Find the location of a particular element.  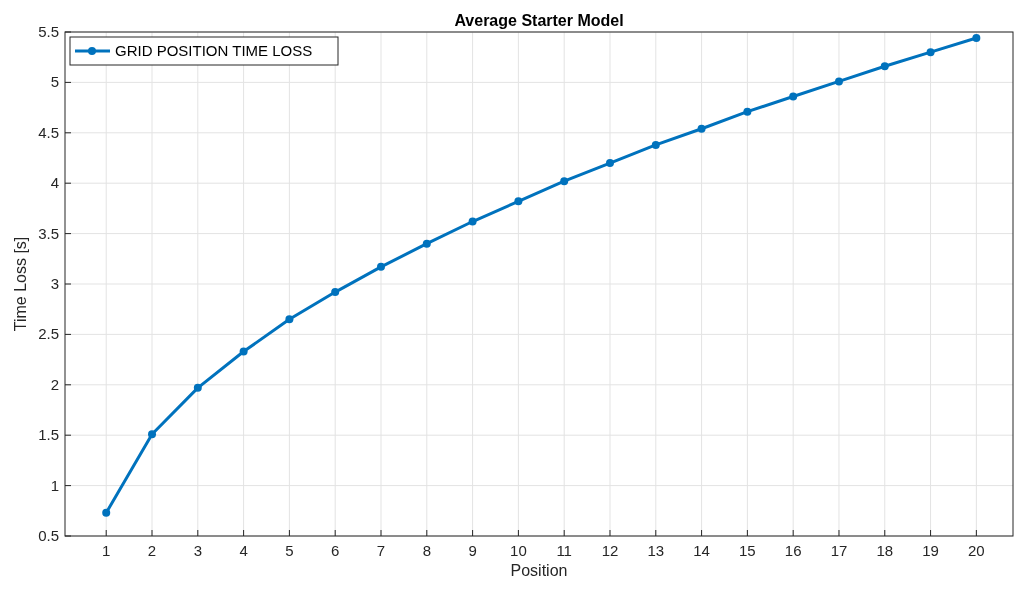

x-tick-label: 6 is located at coordinates (335, 550).